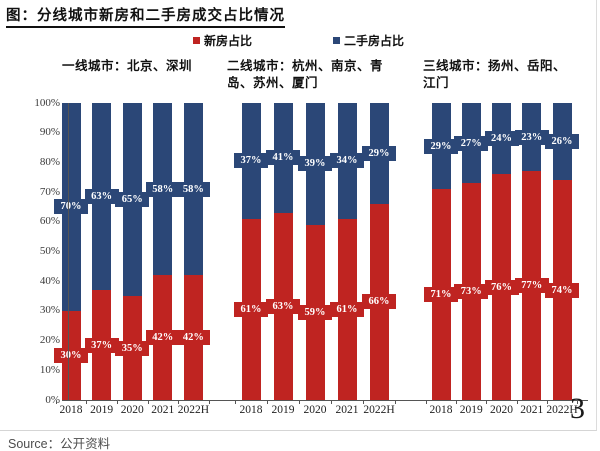  What do you see at coordinates (49, 280) in the screenshot?
I see `y-axis-tick-label: 40%` at bounding box center [49, 280].